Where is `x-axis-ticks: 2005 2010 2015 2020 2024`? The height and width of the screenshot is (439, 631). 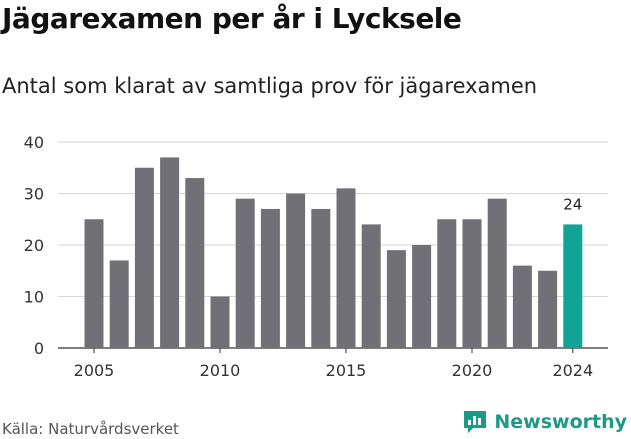
x-axis-ticks: 2005 2010 2015 2020 2024 is located at coordinates (333, 364).